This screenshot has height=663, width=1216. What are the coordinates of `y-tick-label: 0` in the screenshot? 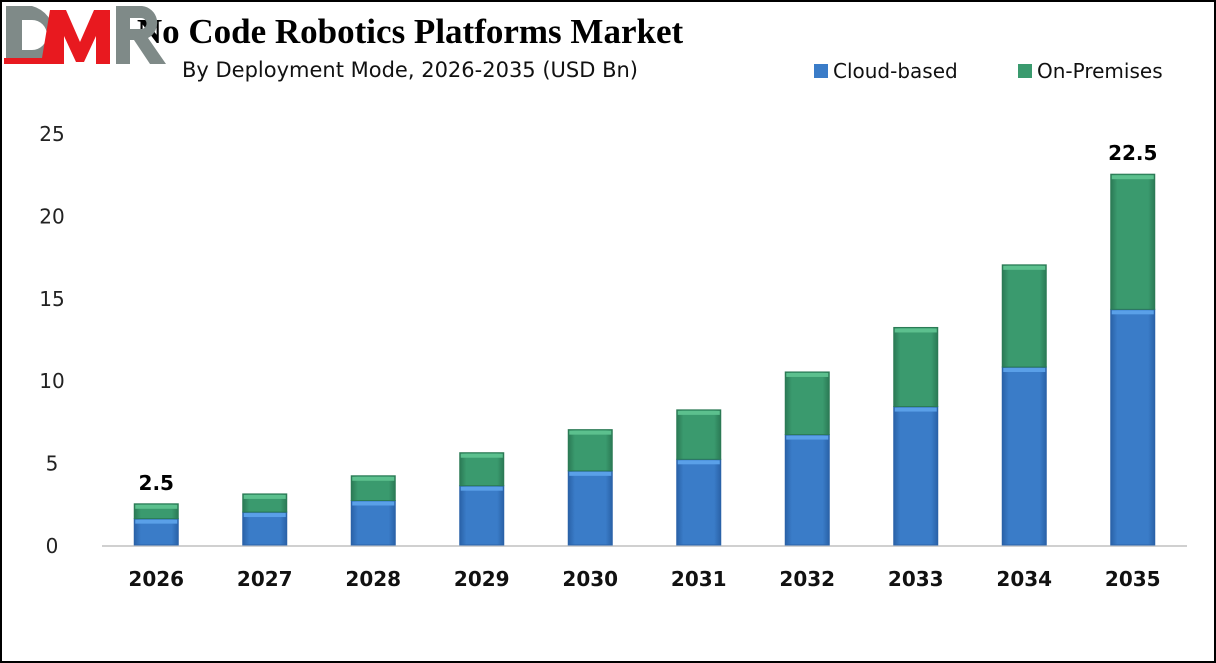 It's located at (52, 546).